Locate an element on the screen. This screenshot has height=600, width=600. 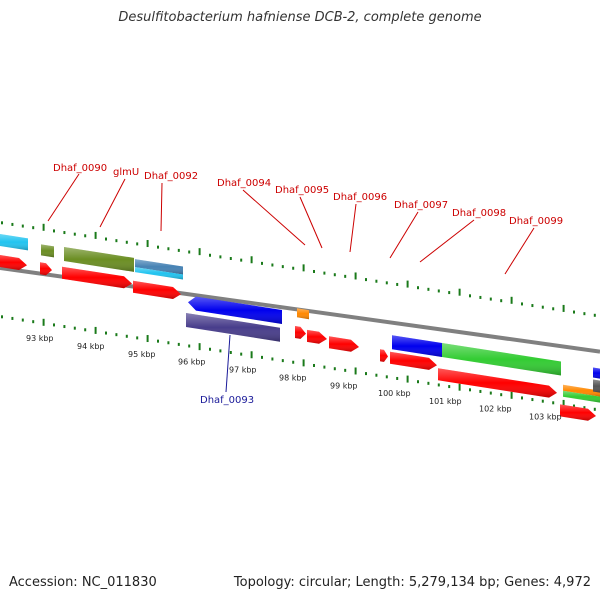
gene-label: Dhaf_0090 is located at coordinates (80, 168).